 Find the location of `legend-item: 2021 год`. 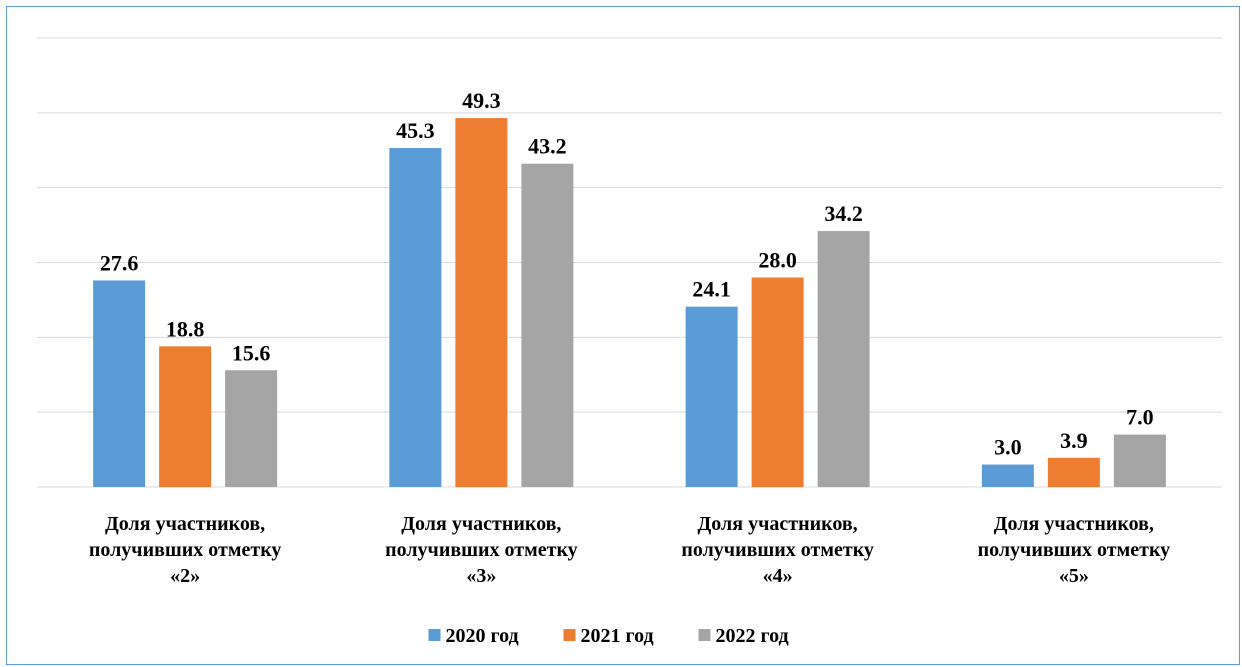

legend-item: 2021 год is located at coordinates (608, 636).